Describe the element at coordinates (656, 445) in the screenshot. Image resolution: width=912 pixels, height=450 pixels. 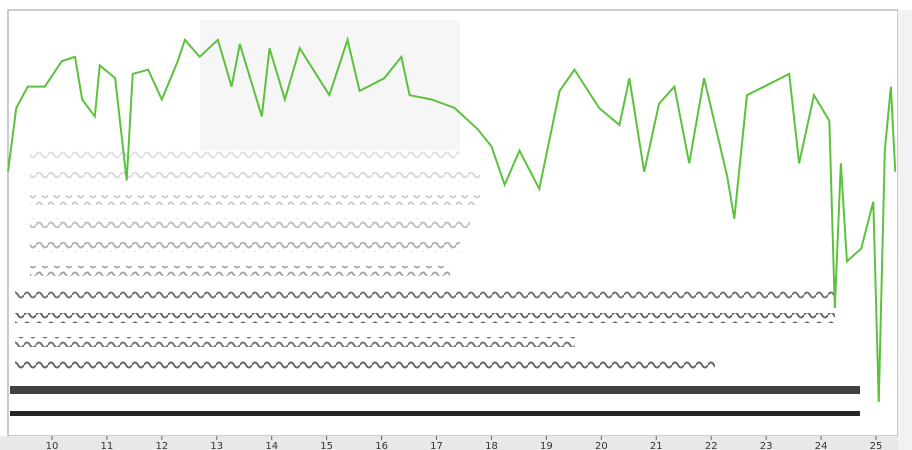
I see `x-tick-label: 21` at that location.